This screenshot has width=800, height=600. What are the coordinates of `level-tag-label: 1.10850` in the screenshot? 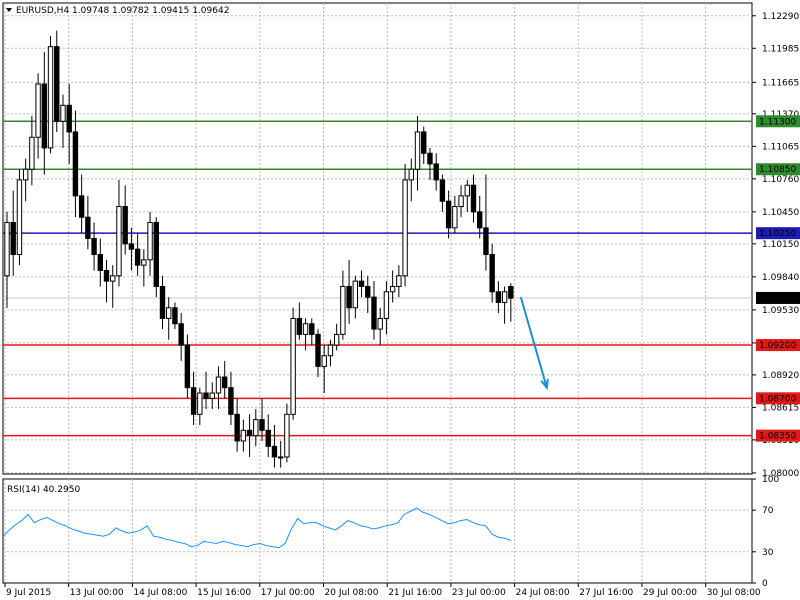 It's located at (777, 170).